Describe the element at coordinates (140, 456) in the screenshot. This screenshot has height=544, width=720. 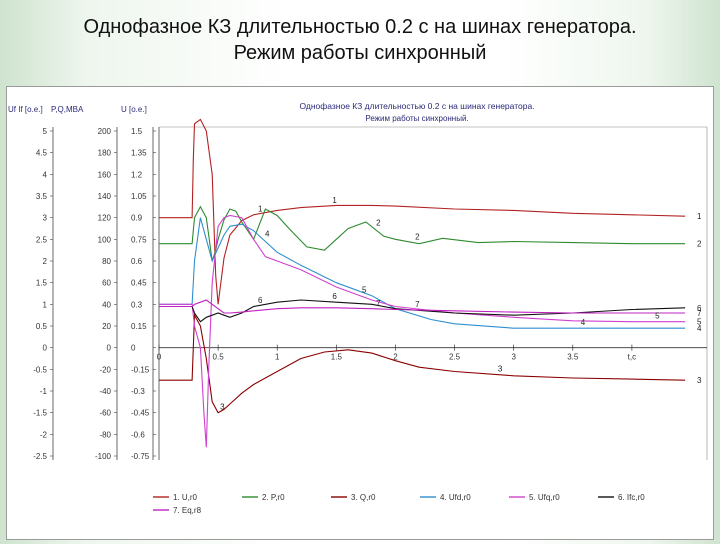
I see `y-tick-label-u: -0.75` at that location.